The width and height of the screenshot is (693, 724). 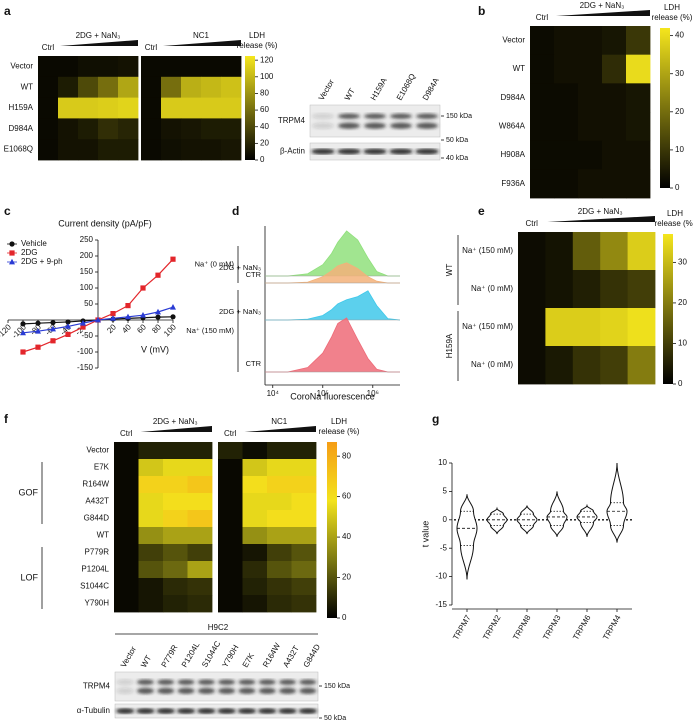 I want to click on colorbar-tick-label: 10, so click(x=682, y=343).